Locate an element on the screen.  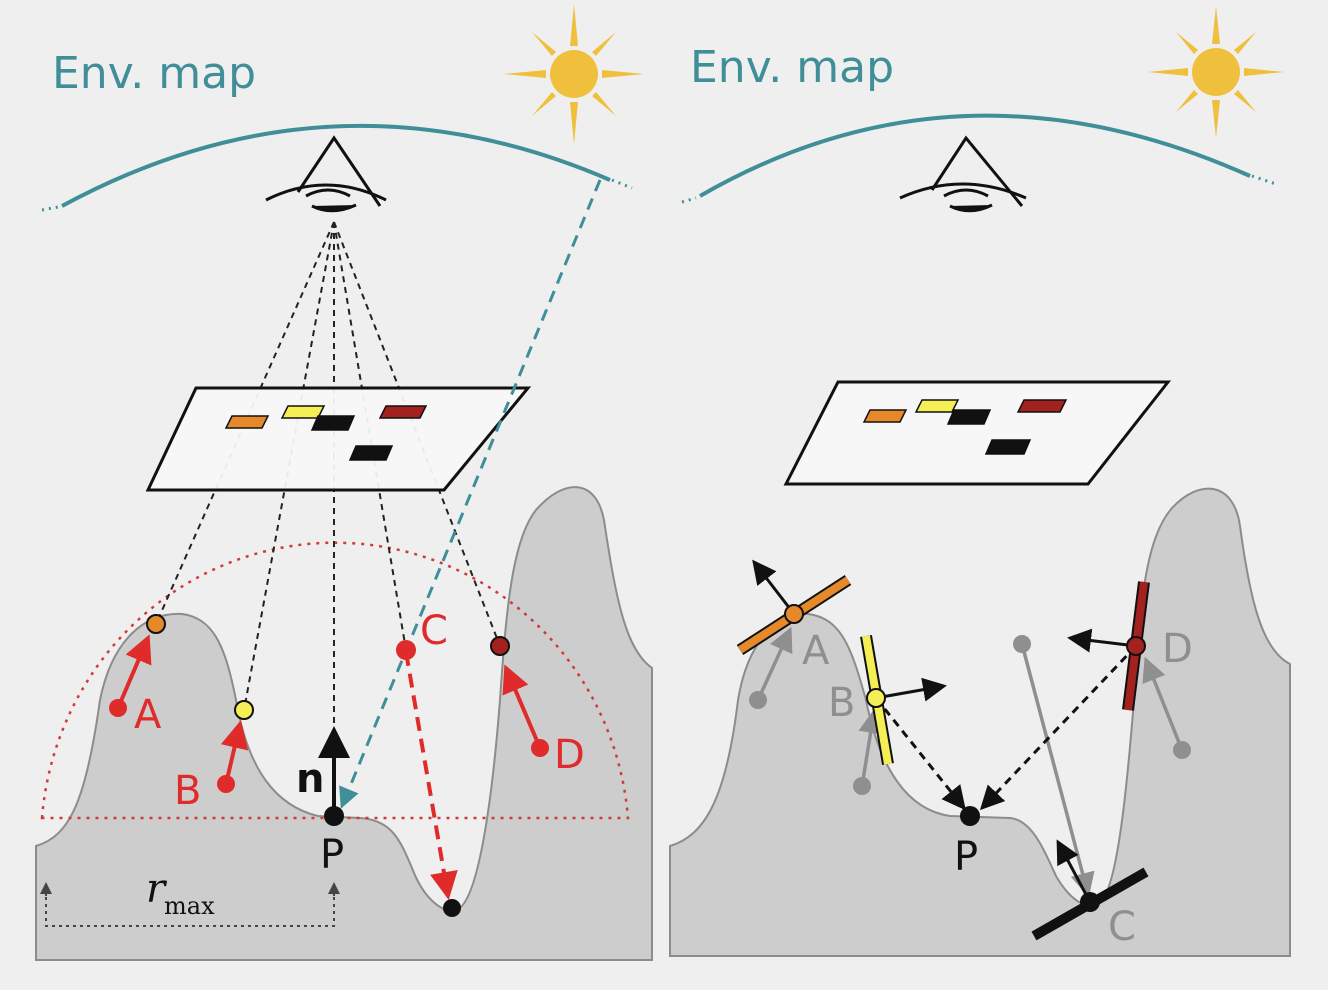
env-ray is located at coordinates (470, 494).